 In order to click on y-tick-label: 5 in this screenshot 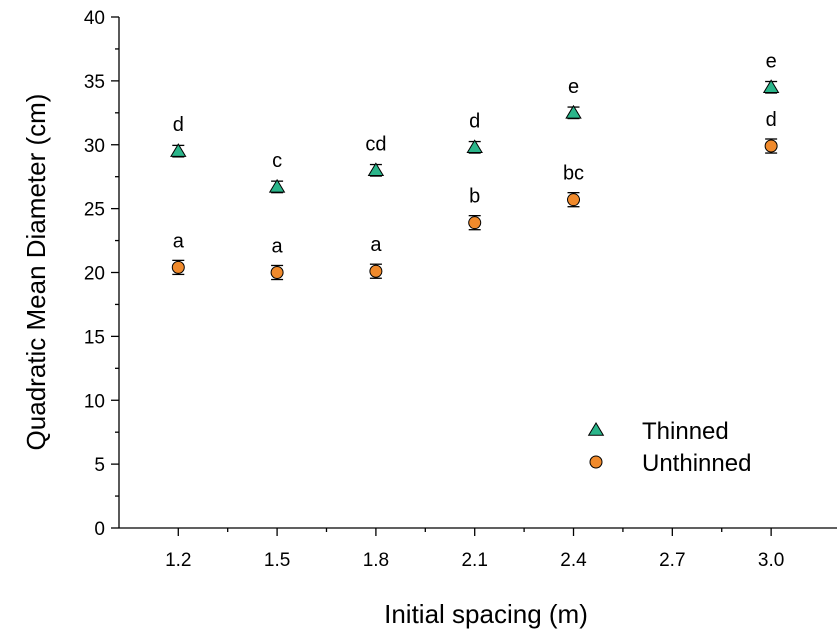, I will do `click(99, 465)`.